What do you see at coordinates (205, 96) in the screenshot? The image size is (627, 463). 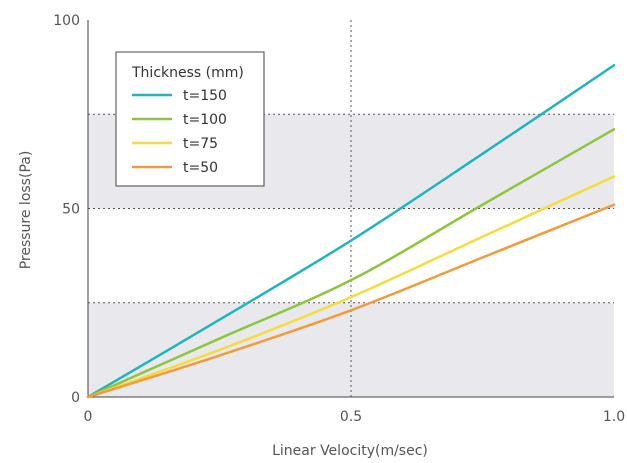 I see `legend-label: t=150` at bounding box center [205, 96].